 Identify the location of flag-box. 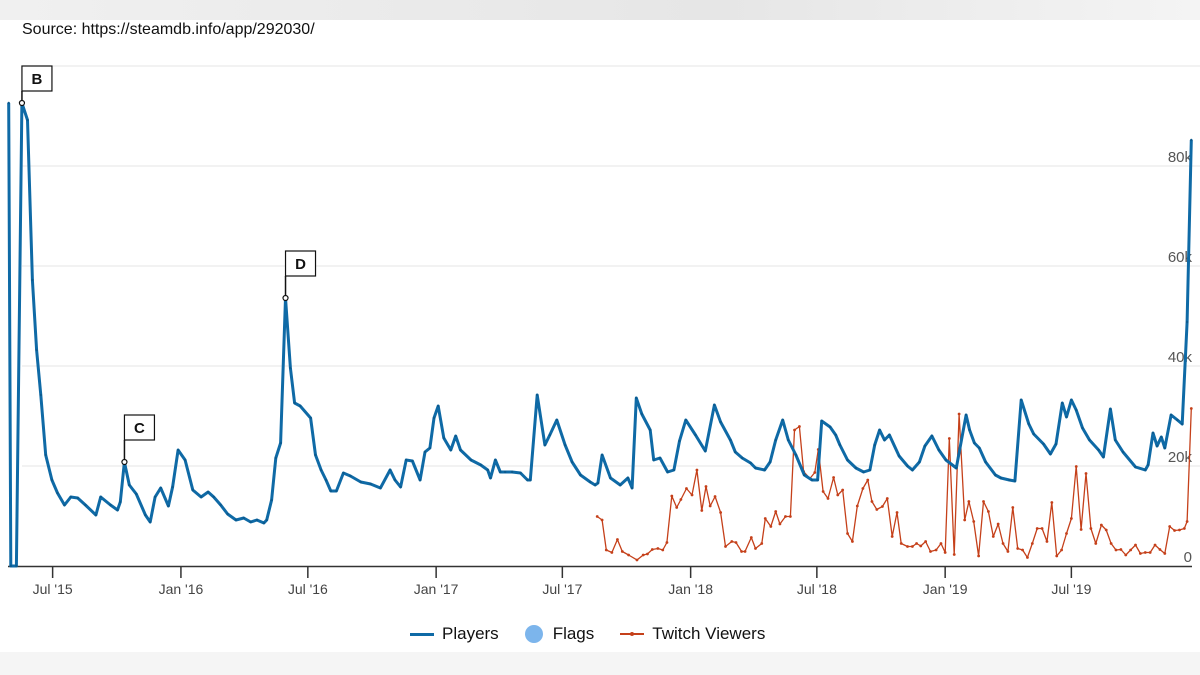
(139, 427).